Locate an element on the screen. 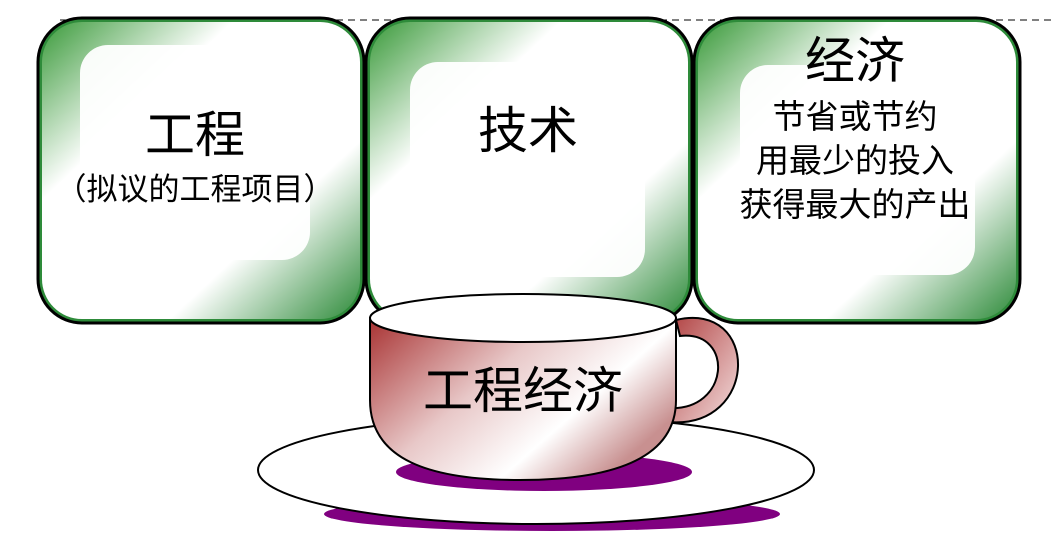 The image size is (1054, 536). box-economy-line-3: 获得最大的产出 is located at coordinates (855, 204).